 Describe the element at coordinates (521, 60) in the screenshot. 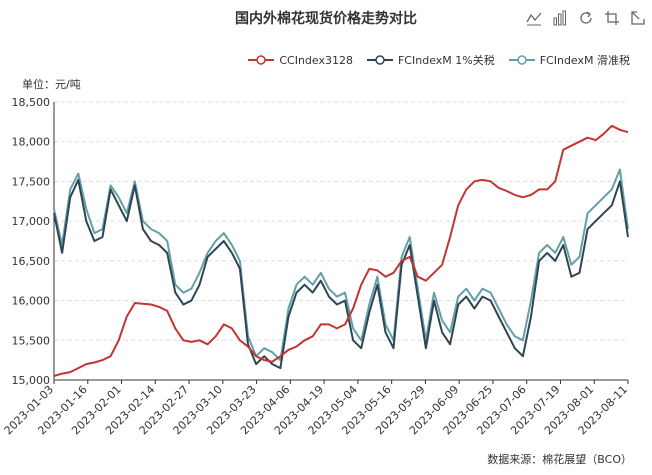

I see `legend-marker-fc2` at that location.